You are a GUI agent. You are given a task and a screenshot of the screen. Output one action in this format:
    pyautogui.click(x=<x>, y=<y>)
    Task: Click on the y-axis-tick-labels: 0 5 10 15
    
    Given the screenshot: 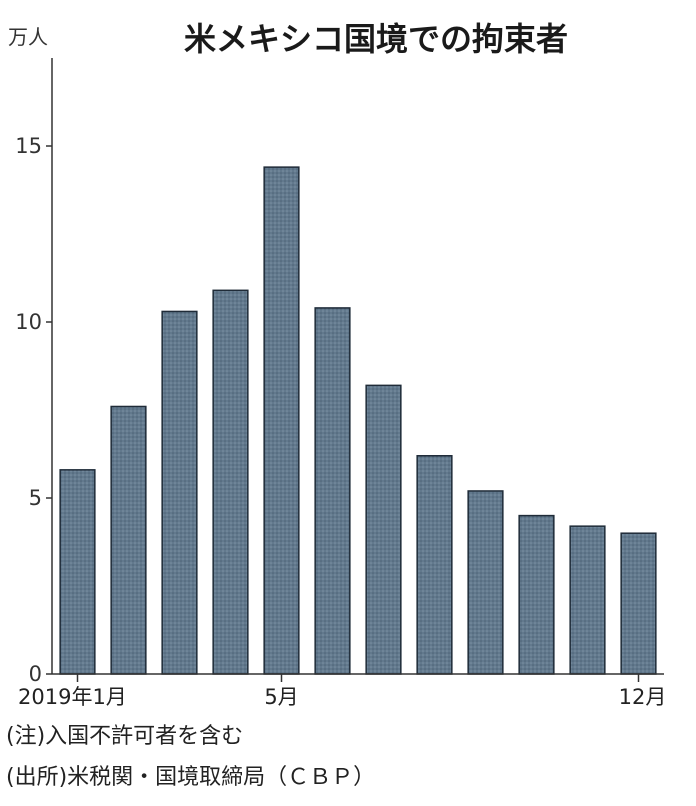 What is the action you would take?
    pyautogui.click(x=33, y=410)
    